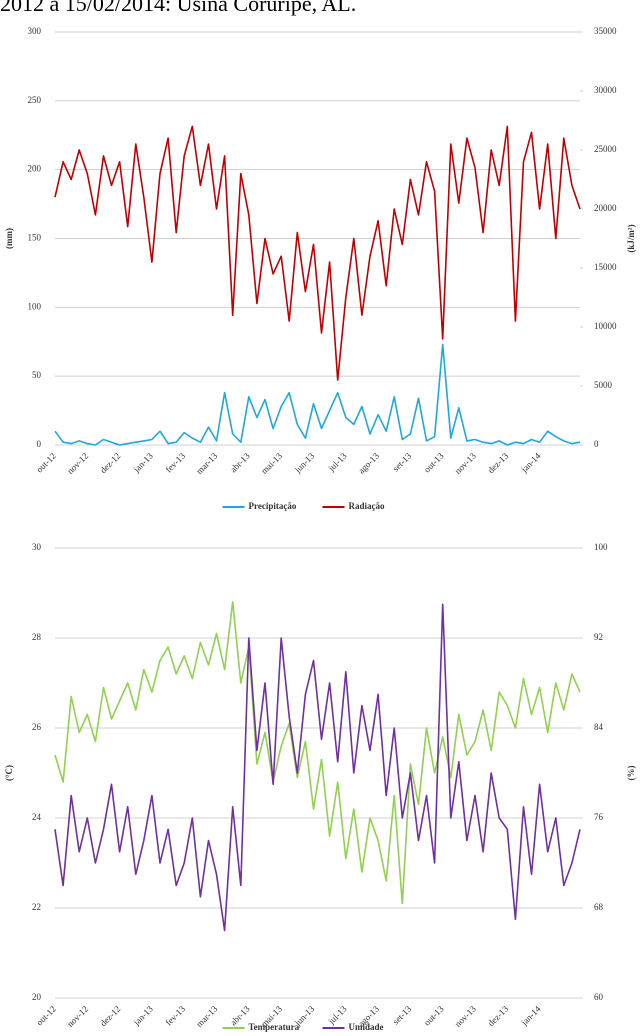 The height and width of the screenshot is (1036, 641). I want to click on y-tick-label: 0, so click(39, 444).